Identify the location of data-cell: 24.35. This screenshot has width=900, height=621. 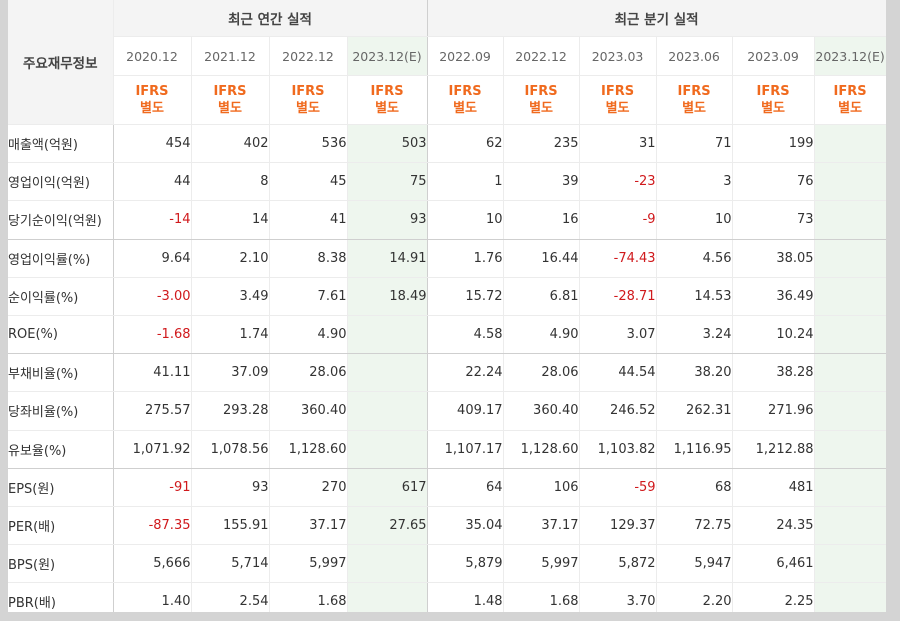
(773, 526).